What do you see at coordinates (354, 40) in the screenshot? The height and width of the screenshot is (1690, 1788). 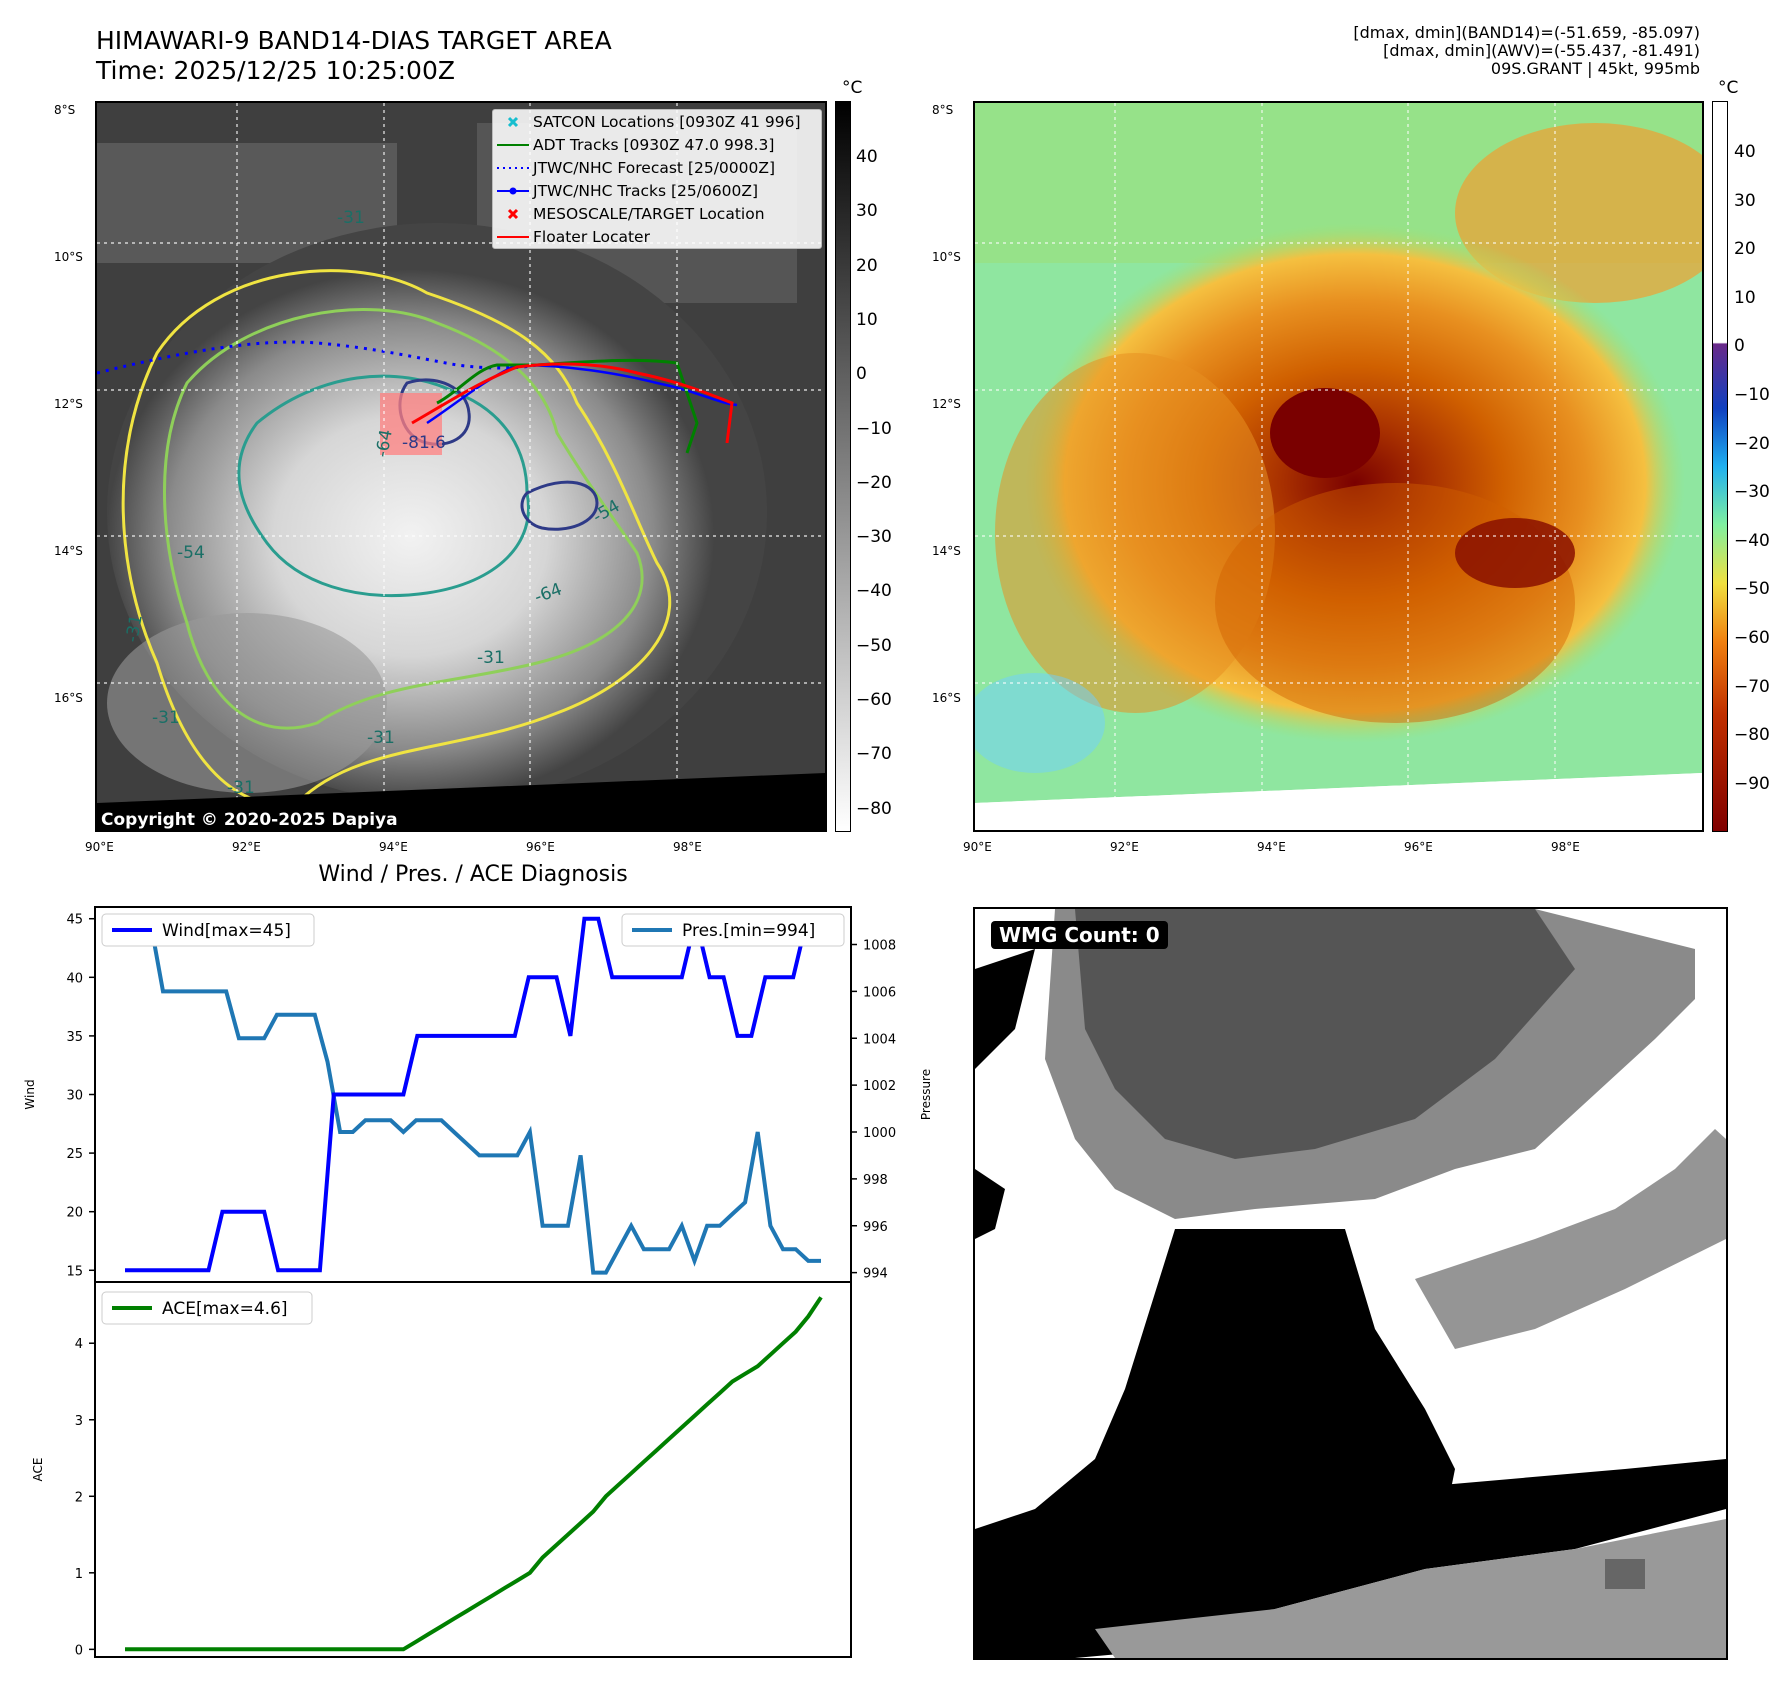 I see `title-line-1: HIMAWARI-9 BAND14-DIAS TARGET AREA` at bounding box center [354, 40].